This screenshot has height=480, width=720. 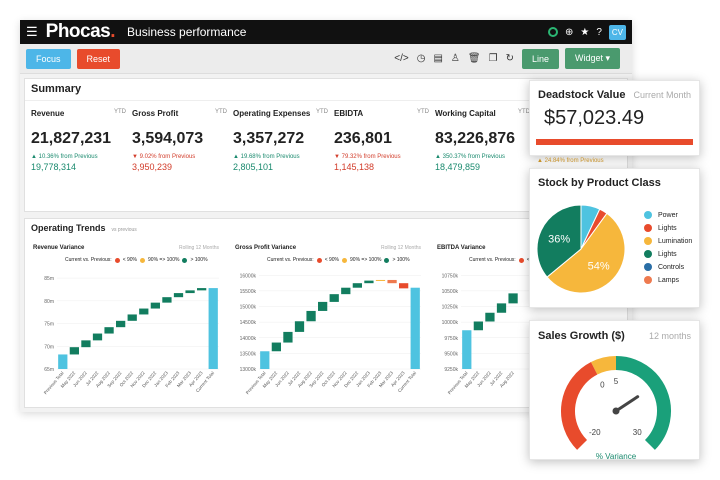 I want to click on kpi-ytd: YTD, so click(x=423, y=112).